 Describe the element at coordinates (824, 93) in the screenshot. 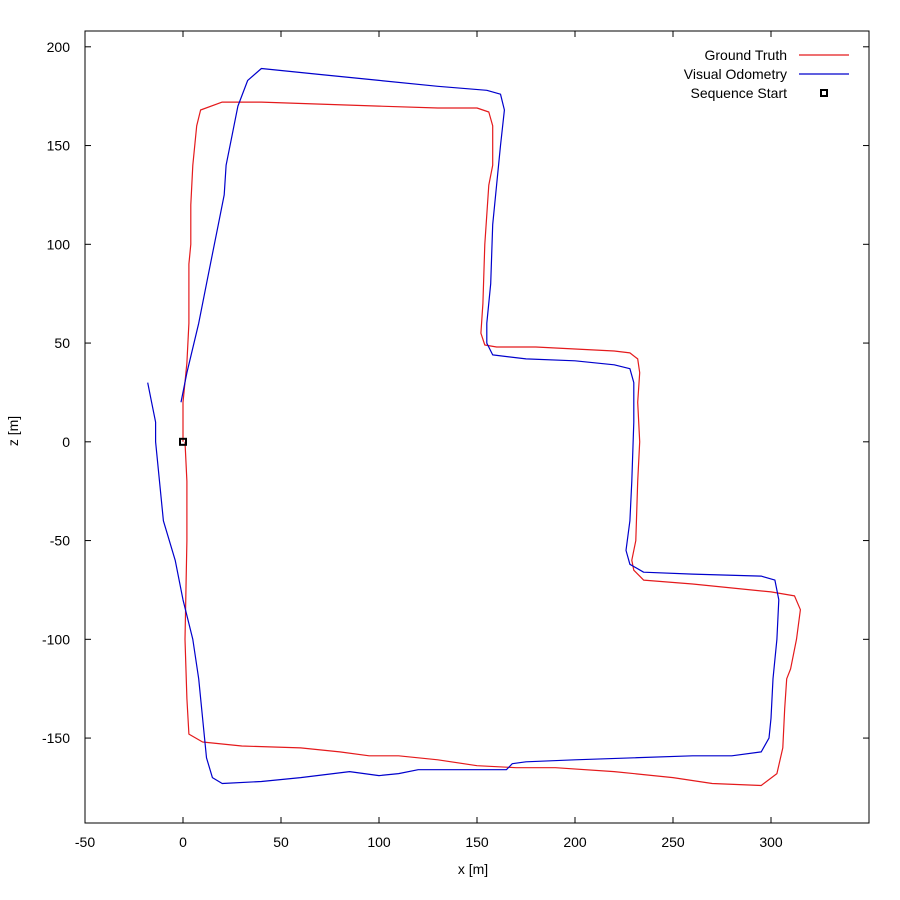

I see `legend-marker` at that location.